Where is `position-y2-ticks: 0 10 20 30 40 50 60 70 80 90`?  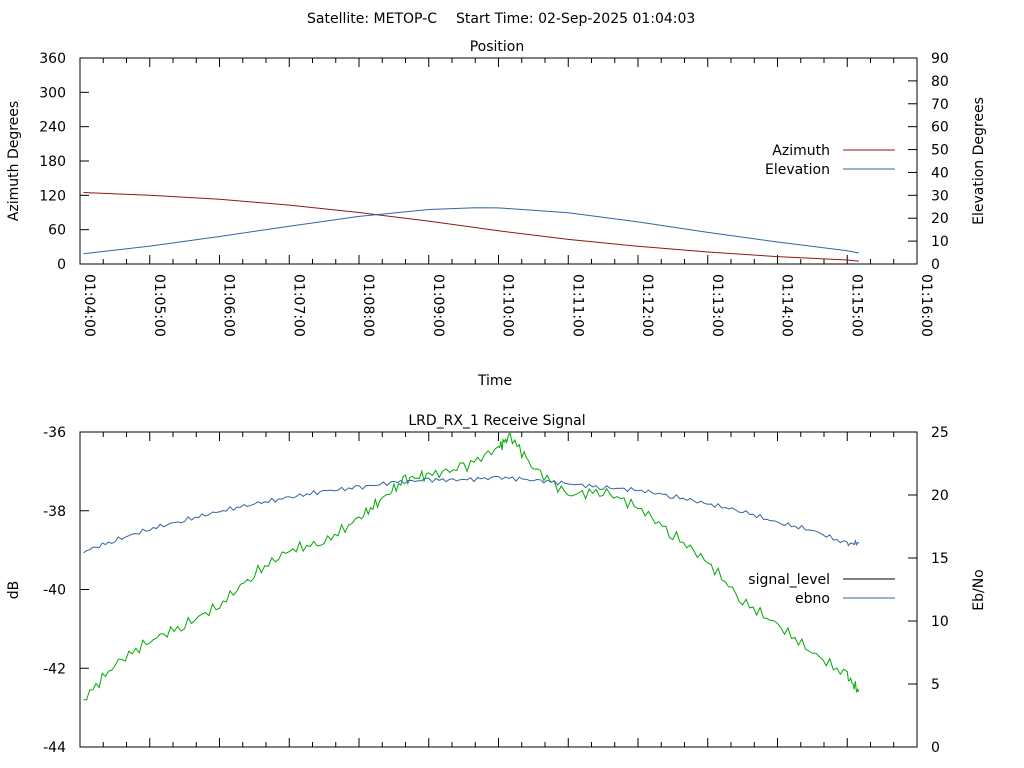 position-y2-ticks: 0 10 20 30 40 50 60 70 80 90 is located at coordinates (928, 162).